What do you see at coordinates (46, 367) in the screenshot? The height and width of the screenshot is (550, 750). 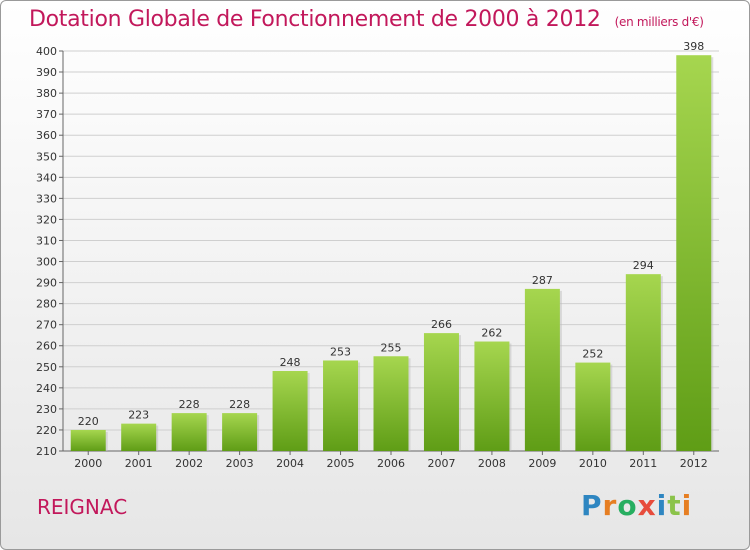 I see `y-tick-label: 250` at bounding box center [46, 367].